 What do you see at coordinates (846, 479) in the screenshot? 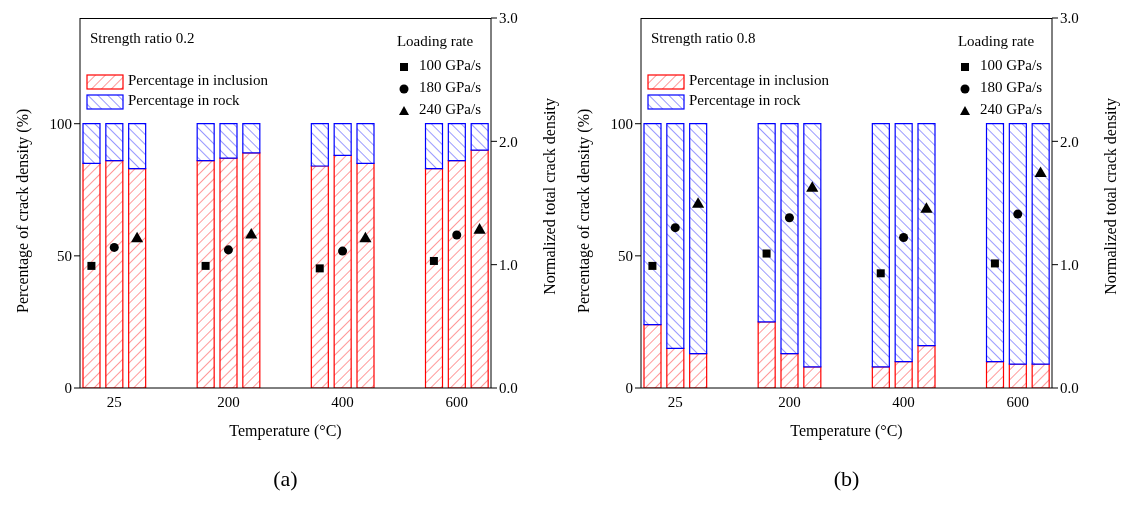
I see `text: (b)` at bounding box center [846, 479].